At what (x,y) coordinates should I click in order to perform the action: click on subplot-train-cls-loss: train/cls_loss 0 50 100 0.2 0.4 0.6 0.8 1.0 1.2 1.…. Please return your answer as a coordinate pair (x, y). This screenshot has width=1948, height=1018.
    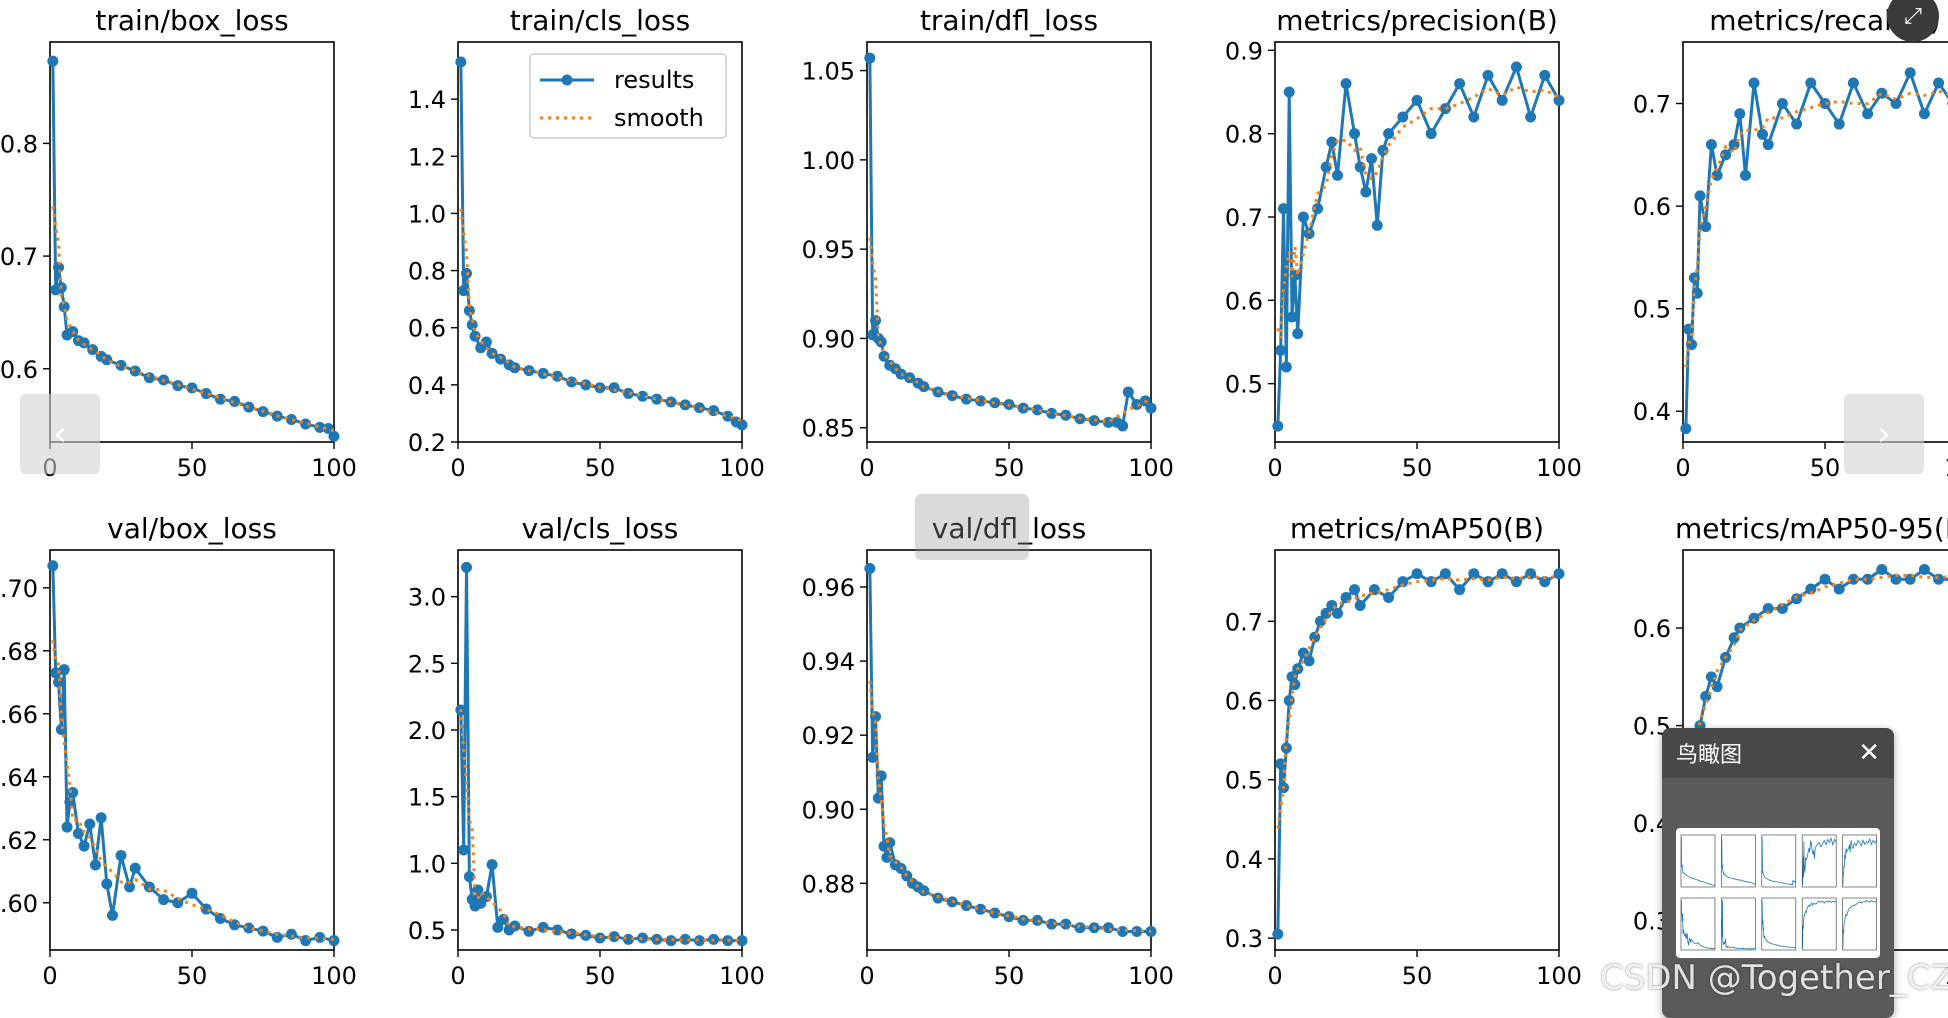
    Looking at the image, I should click on (586, 243).